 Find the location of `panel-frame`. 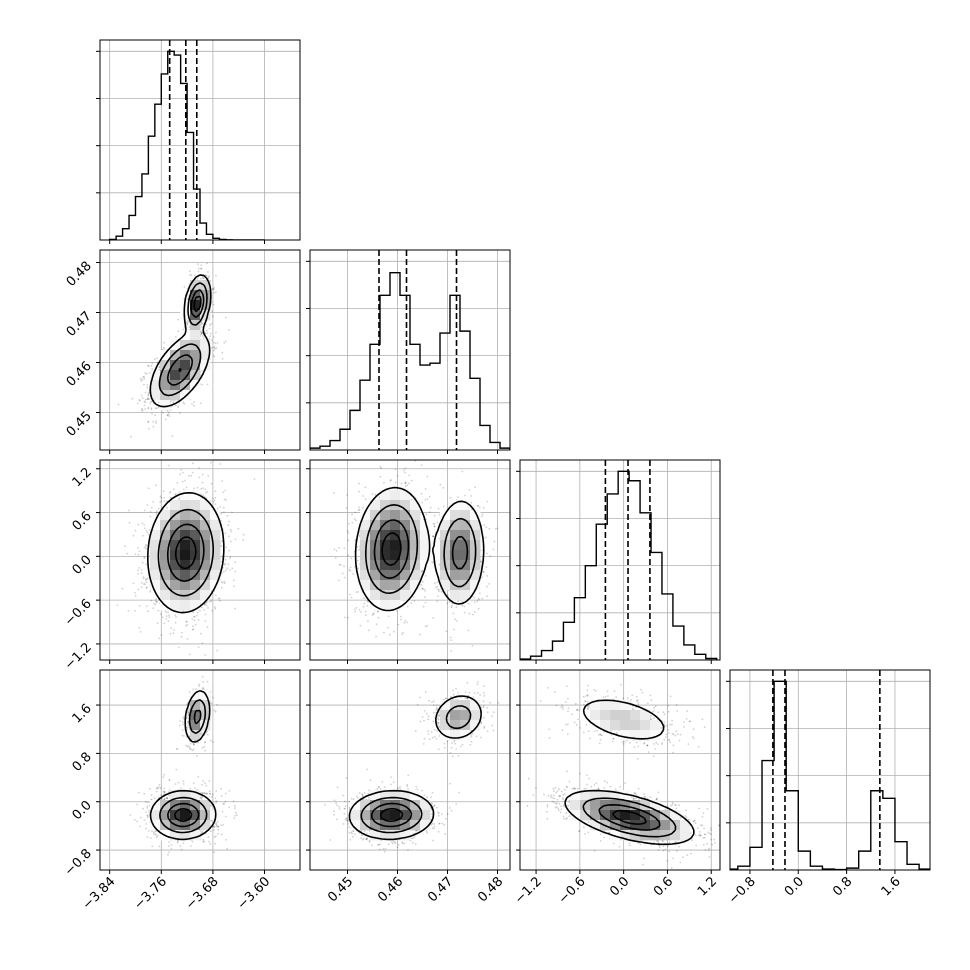

panel-frame is located at coordinates (410, 350).